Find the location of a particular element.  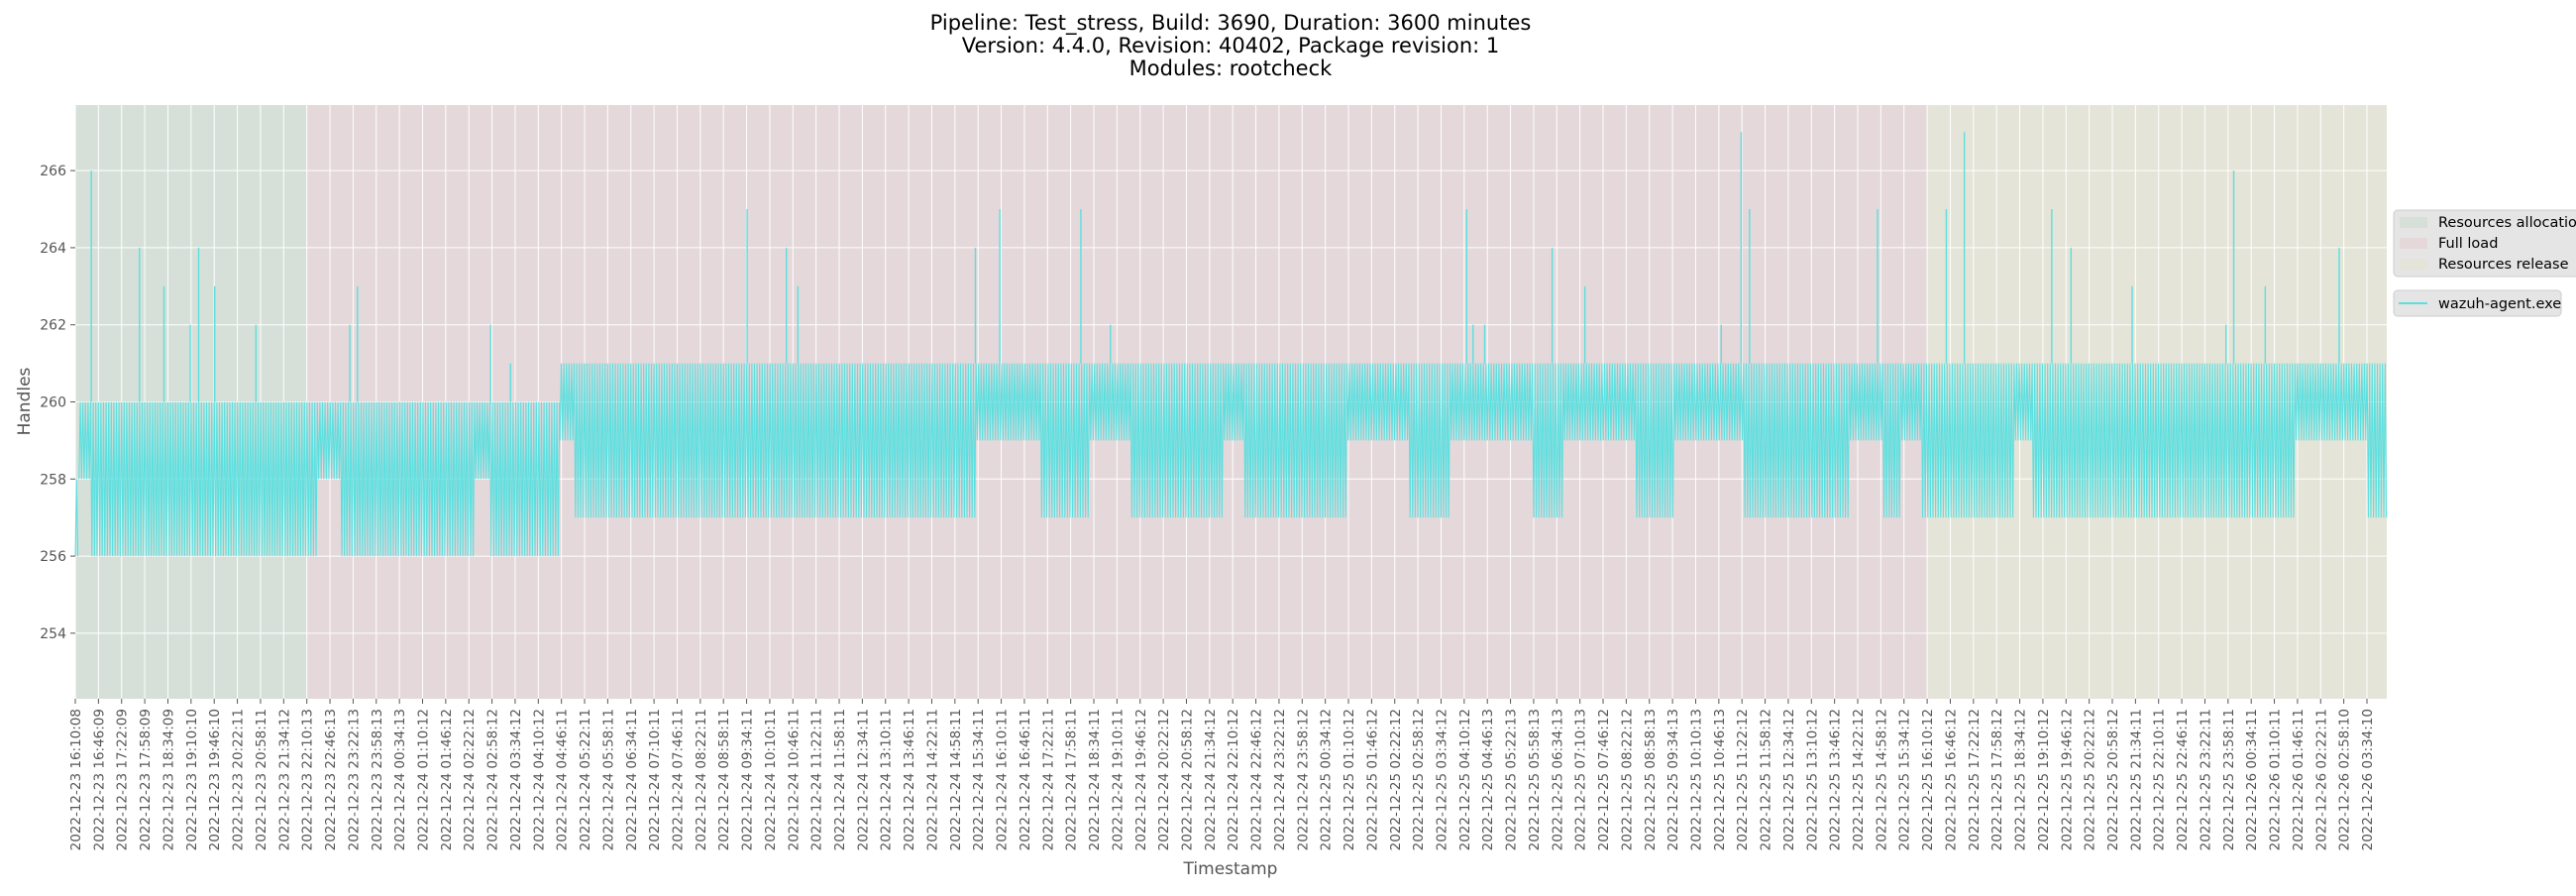

x-tick-label: 2022-12-25 22:10:11 is located at coordinates (2160, 779).